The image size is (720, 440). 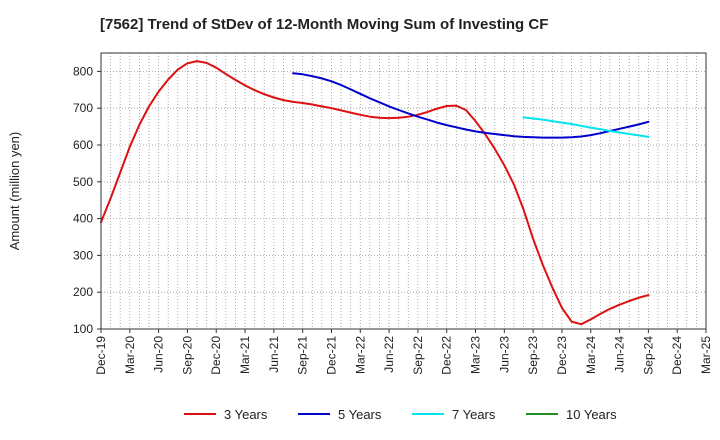 I want to click on y-tick-label: 700, so click(x=83, y=108).